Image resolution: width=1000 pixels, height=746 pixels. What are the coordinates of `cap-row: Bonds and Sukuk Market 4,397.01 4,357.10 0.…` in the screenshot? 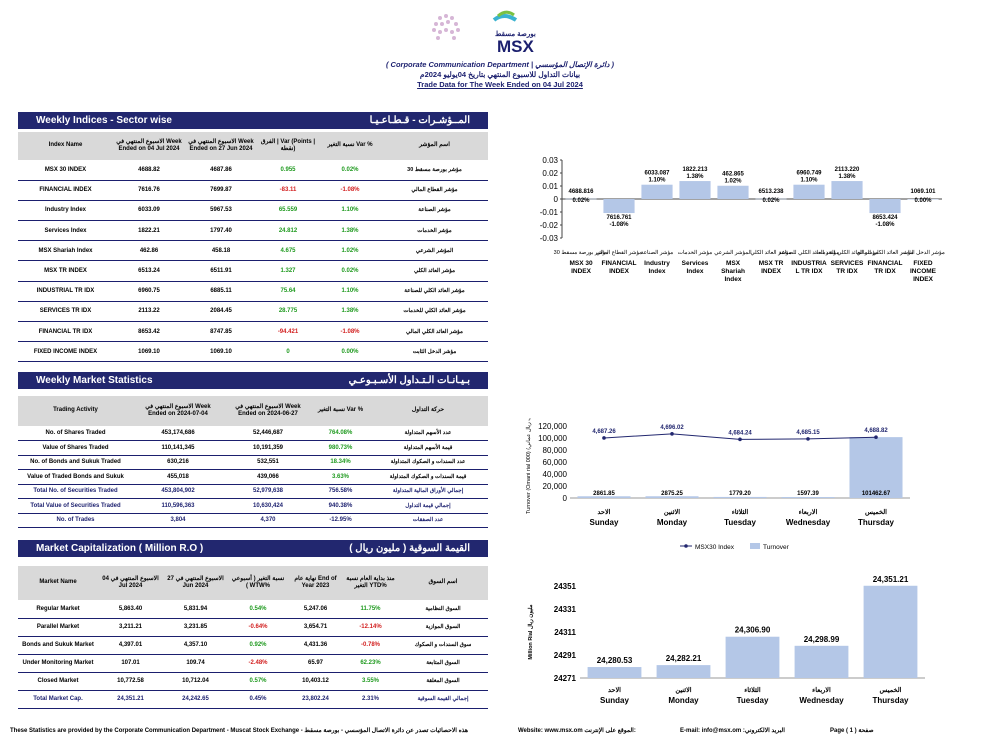 It's located at (253, 645).